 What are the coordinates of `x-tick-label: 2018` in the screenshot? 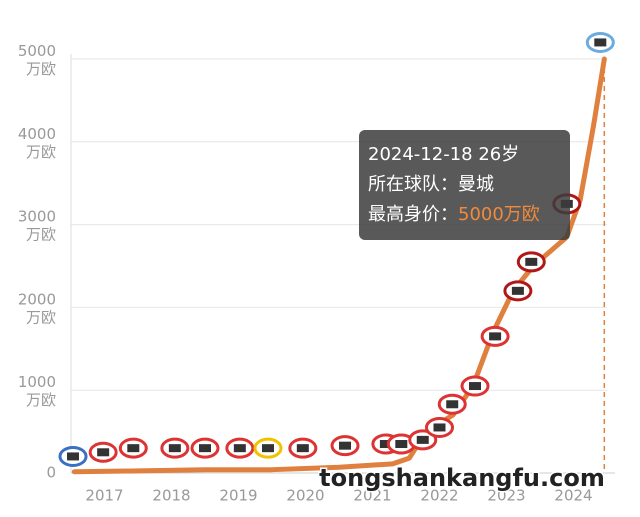 It's located at (171, 496).